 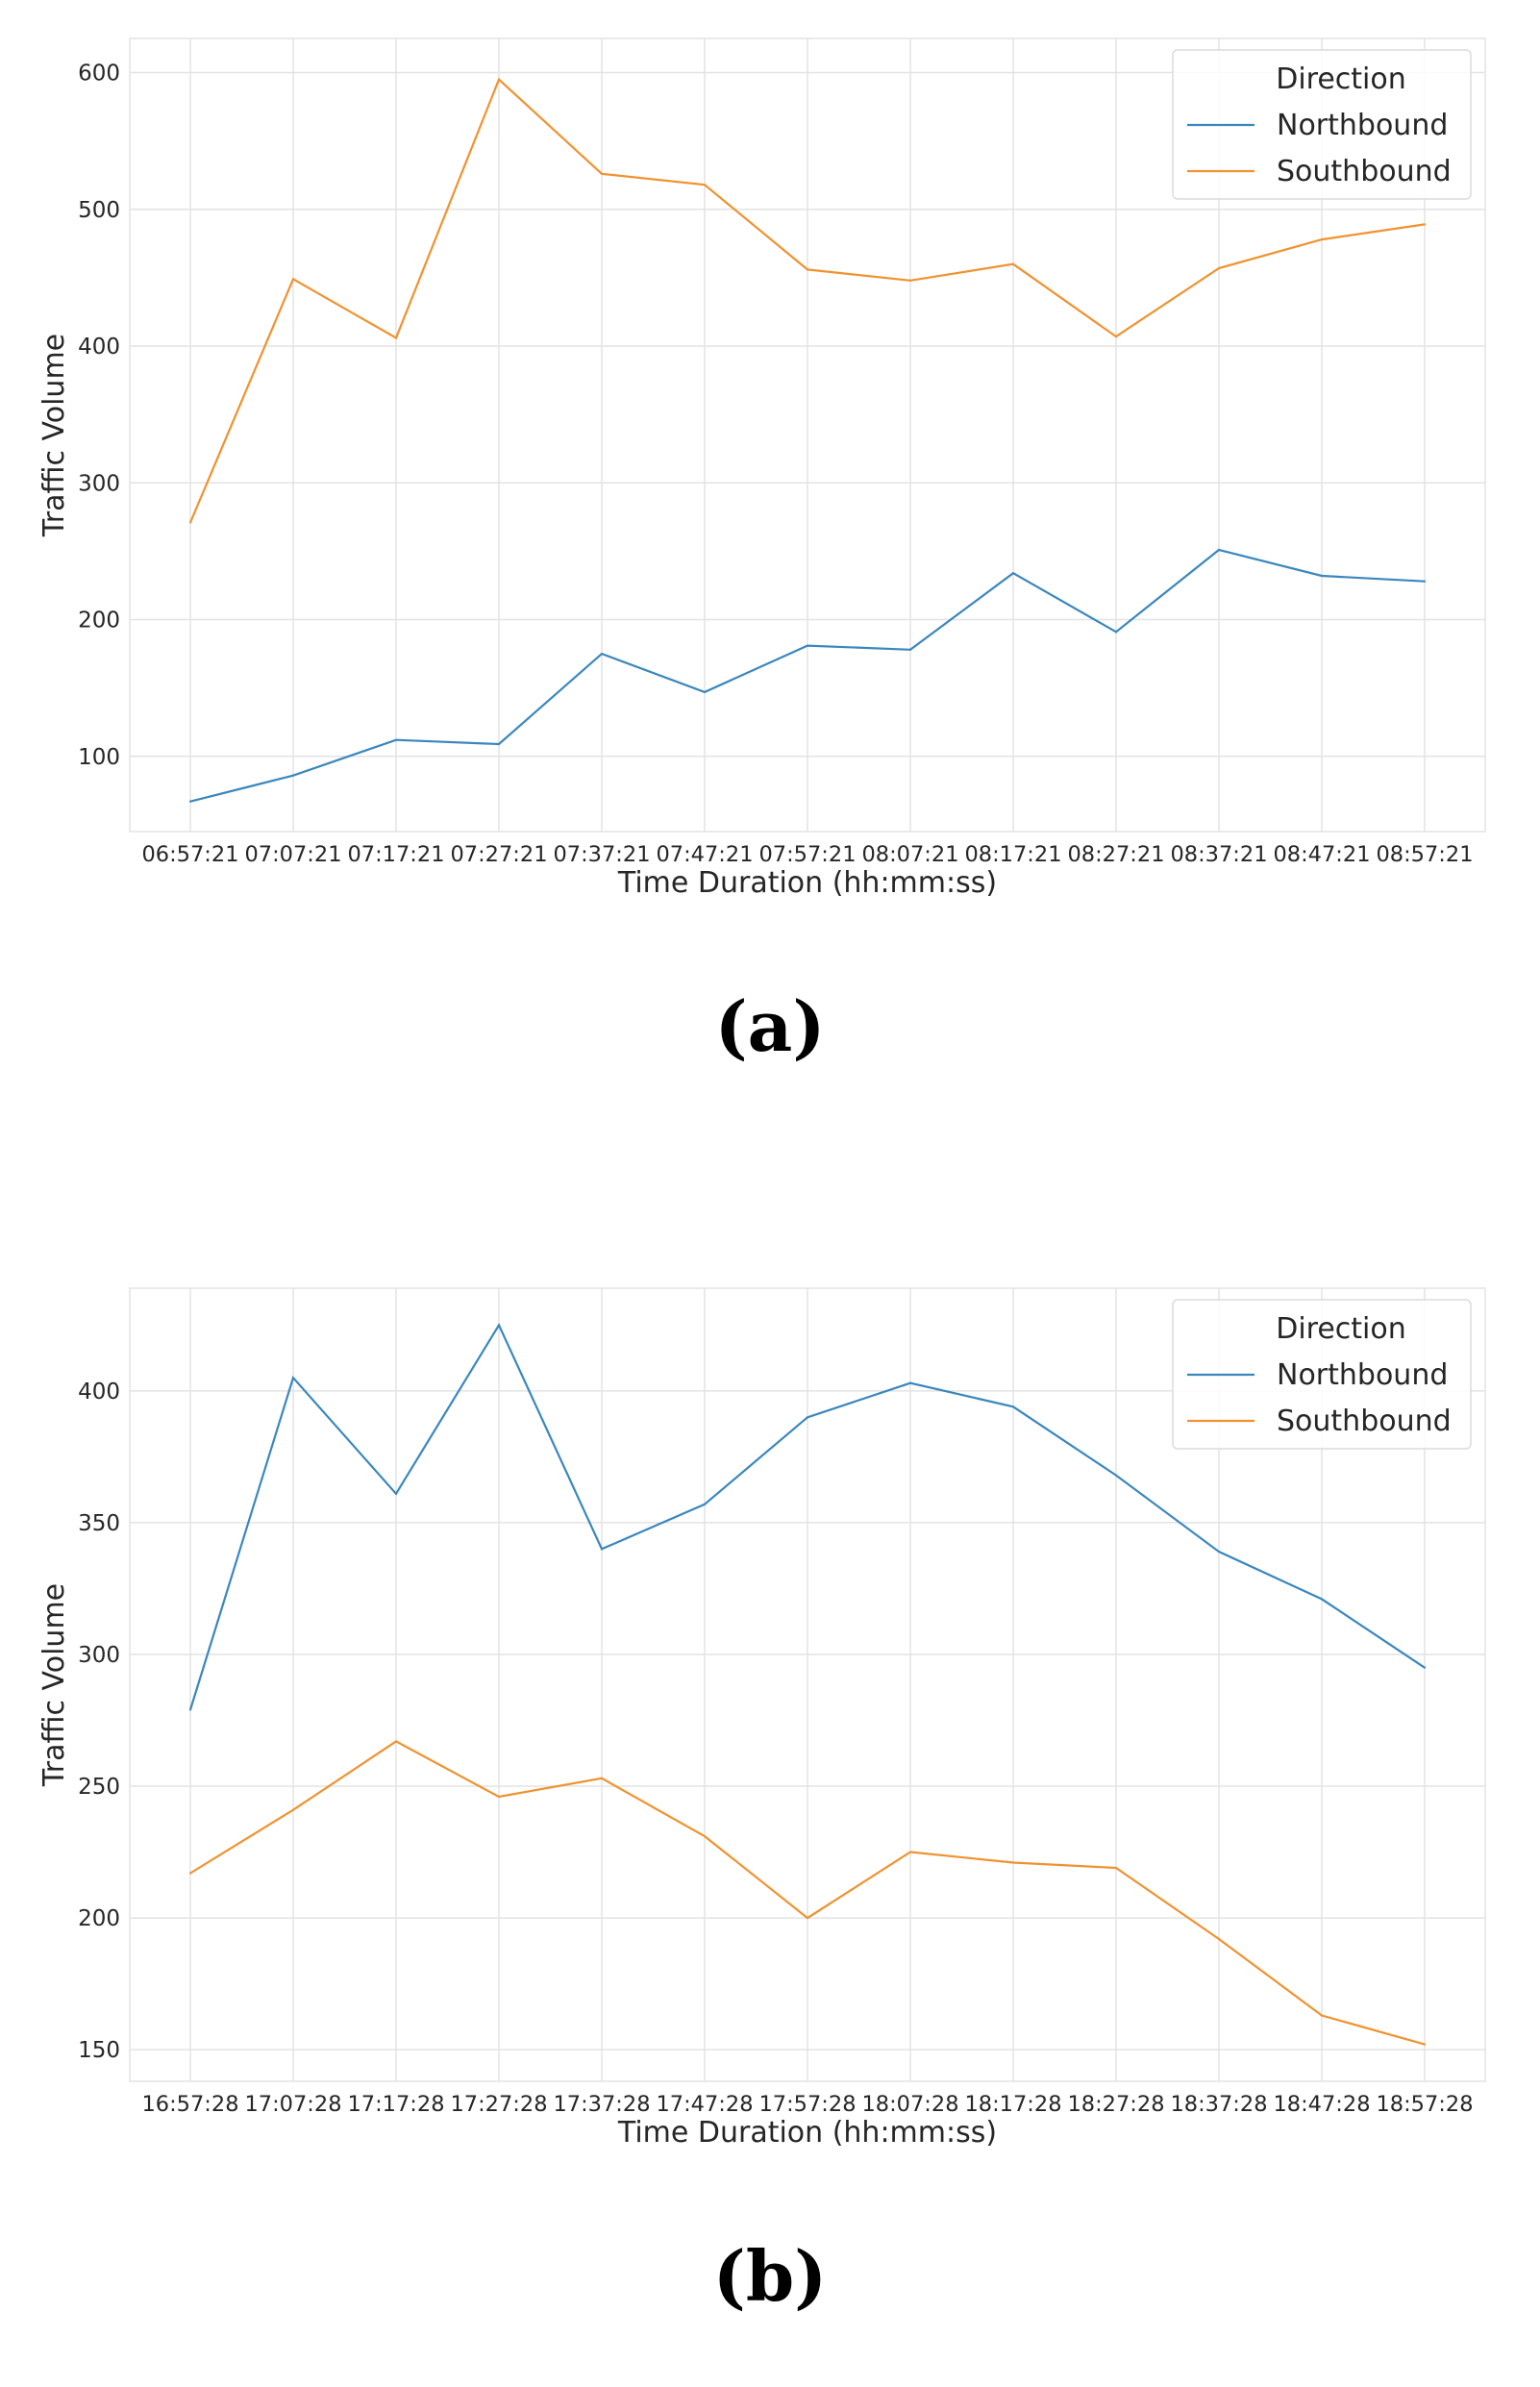 What do you see at coordinates (54, 1685) in the screenshot?
I see `chart-b-y-axis-label: Traffic Volume` at bounding box center [54, 1685].